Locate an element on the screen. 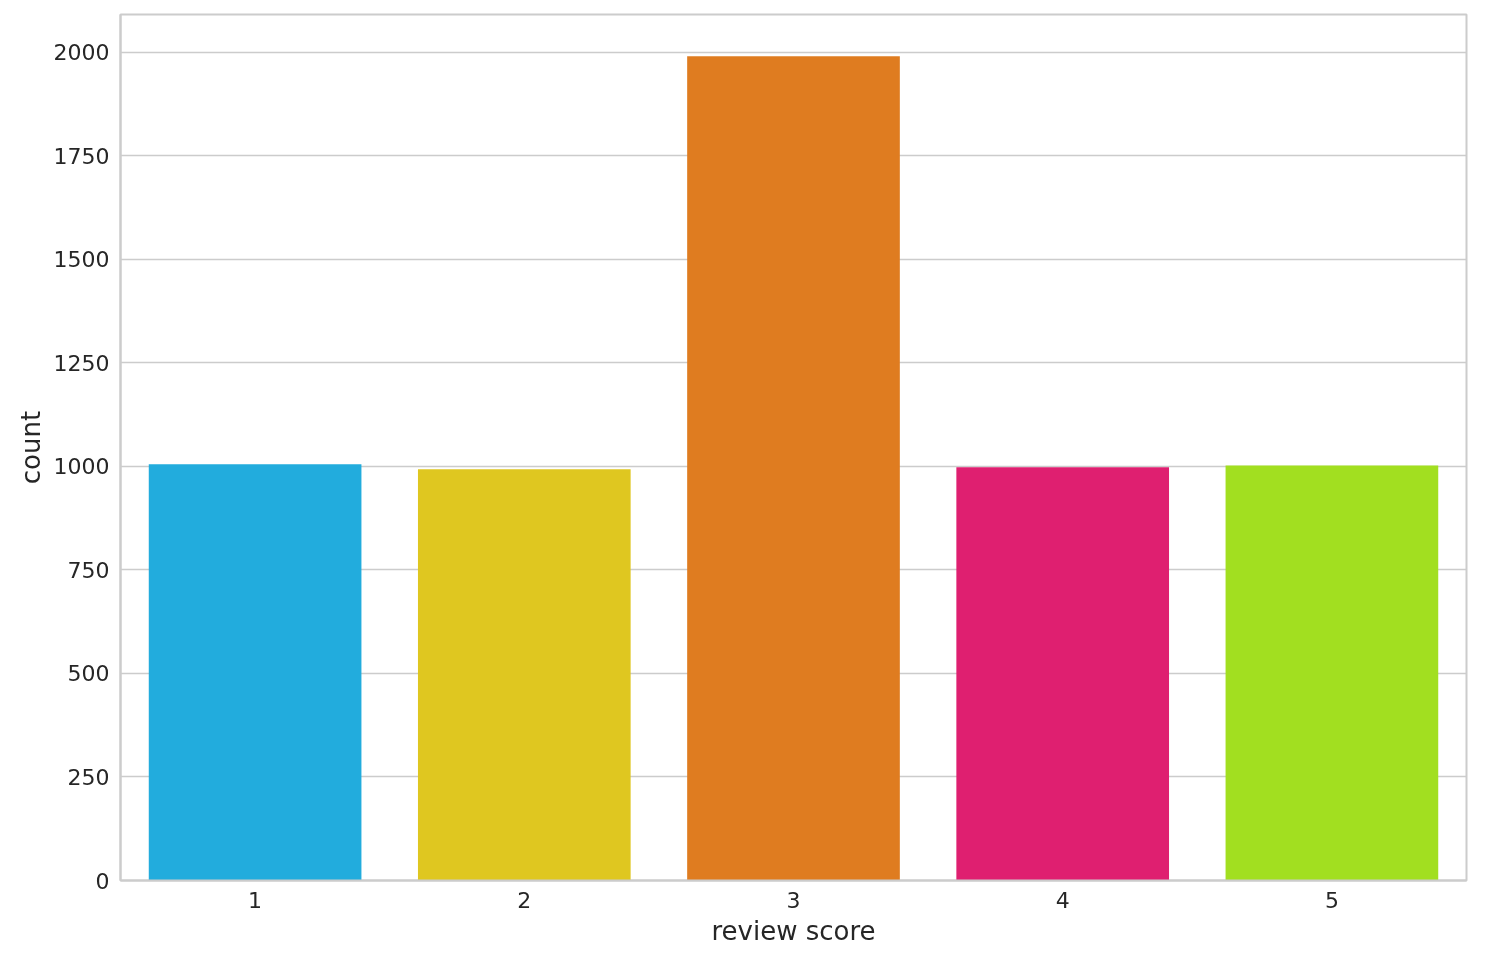  y-tick-label: 0 is located at coordinates (102, 881).